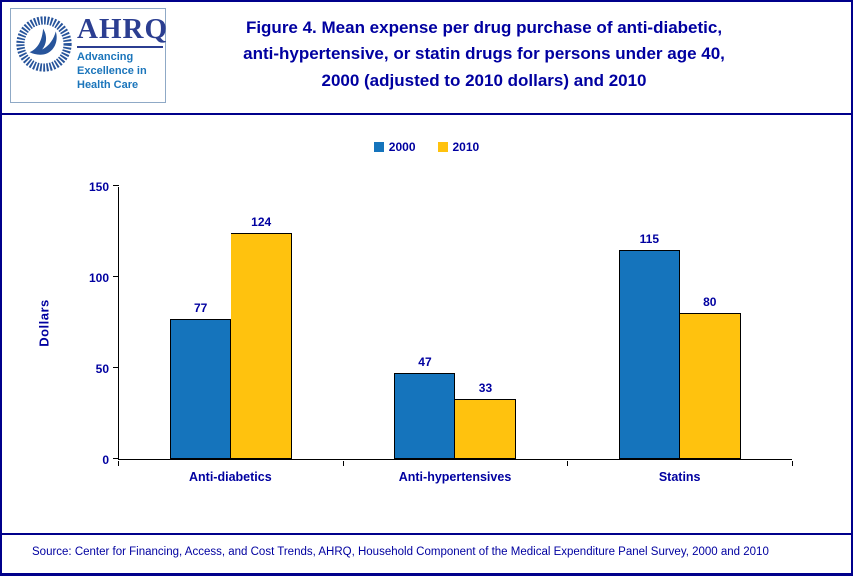 The height and width of the screenshot is (576, 853). I want to click on bar-group: 77 124, so click(231, 337).